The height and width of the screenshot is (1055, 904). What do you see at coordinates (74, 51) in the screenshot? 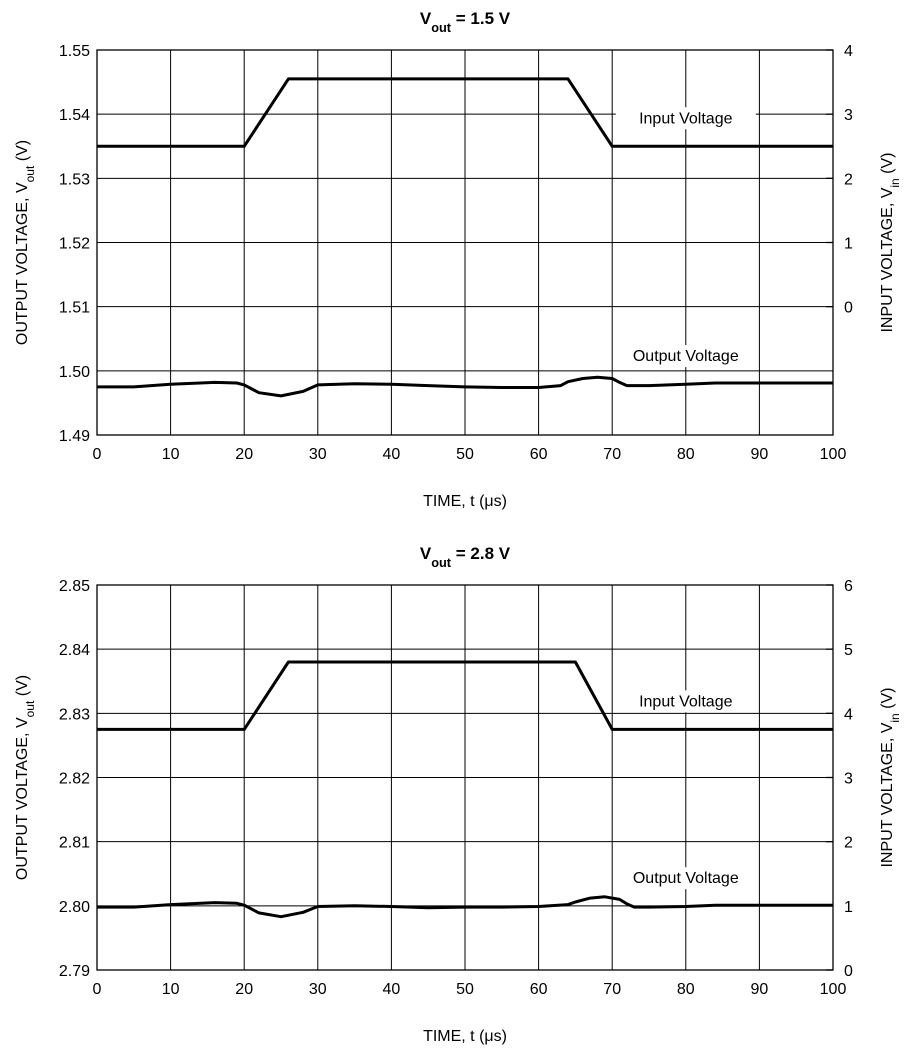
I see `y-left-tick-label: 1.55` at bounding box center [74, 51].